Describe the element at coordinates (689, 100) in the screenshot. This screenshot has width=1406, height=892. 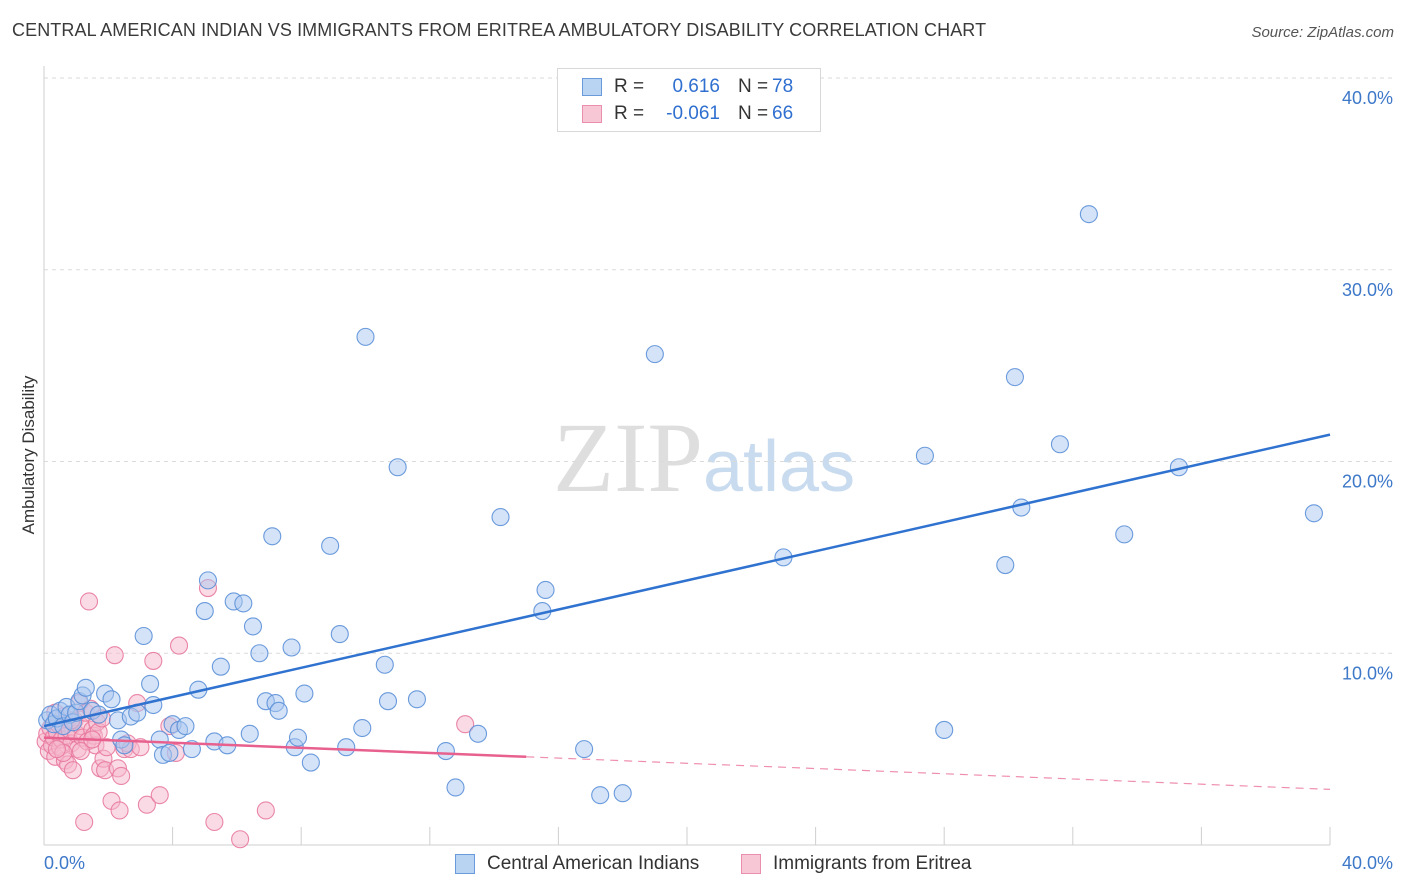
I see `correlation-legend: R = 0.616 N = 78 R = -0.061 N = 66` at that location.